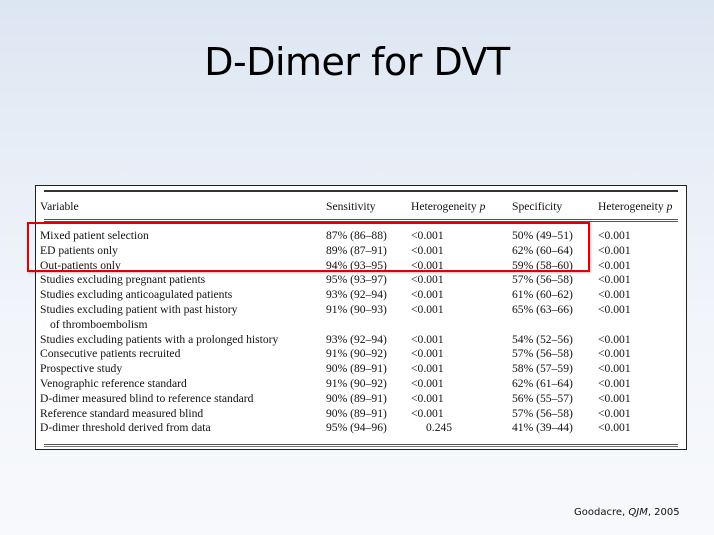  Describe the element at coordinates (357, 62) in the screenshot. I see `slide-title: D-Dimer for DVT` at that location.